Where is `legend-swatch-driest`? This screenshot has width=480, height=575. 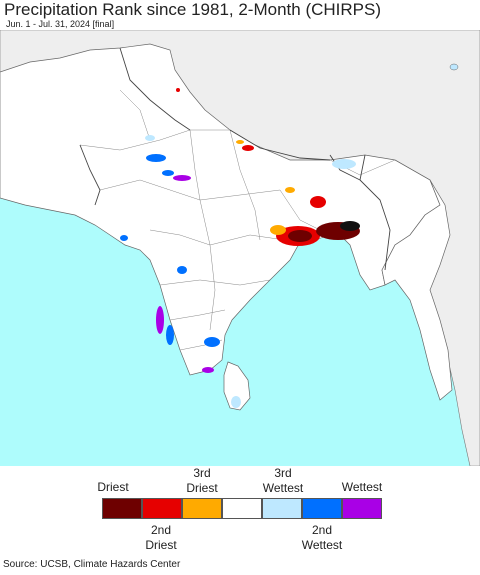 legend-swatch-driest is located at coordinates (122, 508).